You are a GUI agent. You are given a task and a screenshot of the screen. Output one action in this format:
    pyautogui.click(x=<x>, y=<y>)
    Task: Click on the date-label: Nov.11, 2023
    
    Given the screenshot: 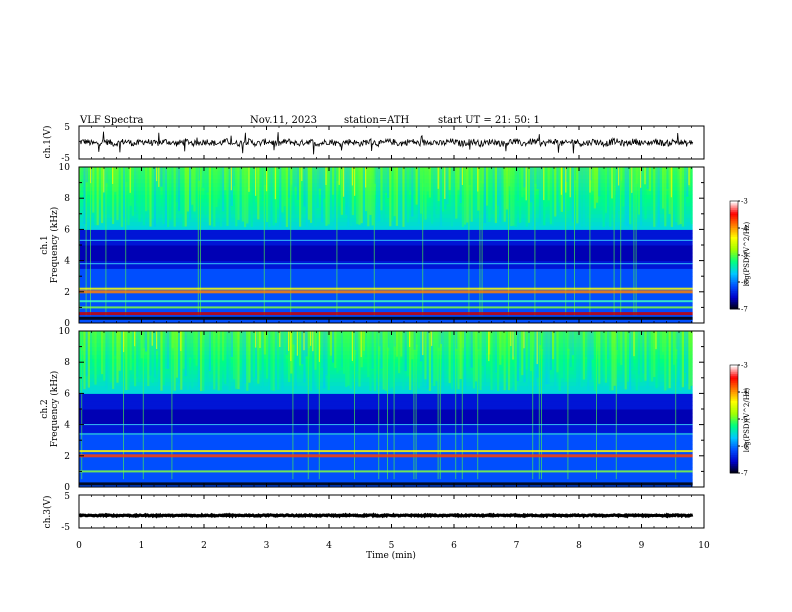 What is the action you would take?
    pyautogui.click(x=283, y=120)
    